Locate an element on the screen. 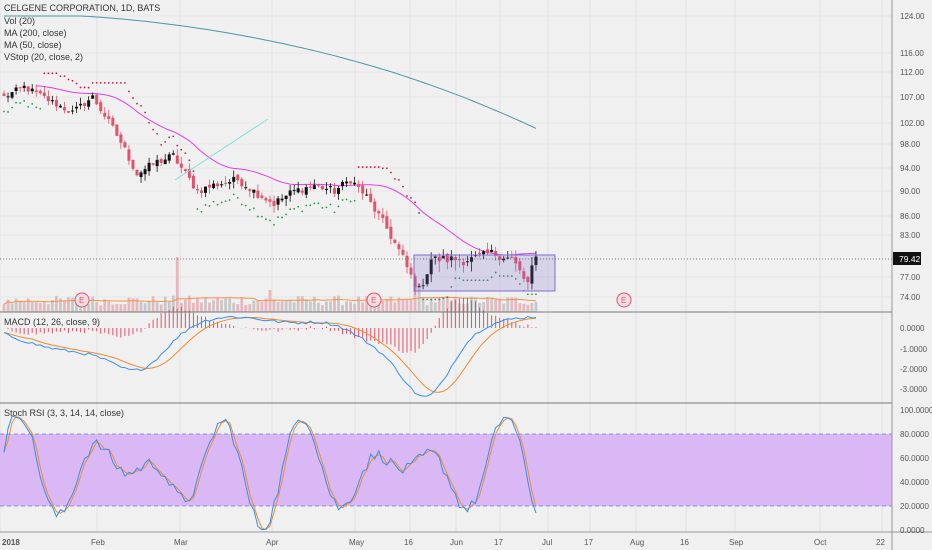  consolidation-box is located at coordinates (484, 273).